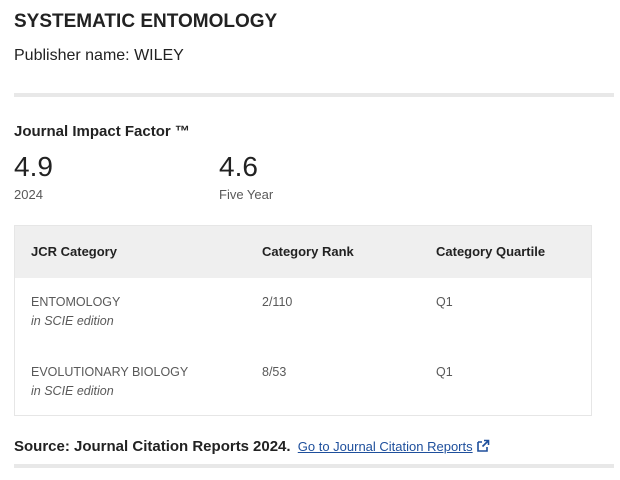 The image size is (620, 480). Describe the element at coordinates (74, 251) in the screenshot. I see `header-jcr-category: JCR Category` at that location.